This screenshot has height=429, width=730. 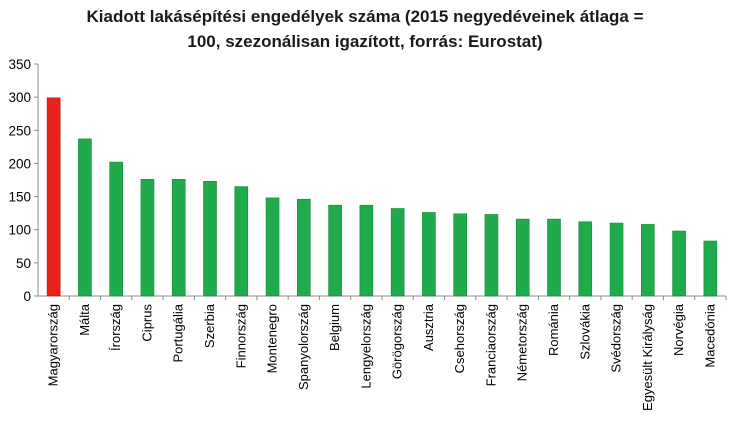 I want to click on x-tick-label: Románia, so click(x=553, y=329).